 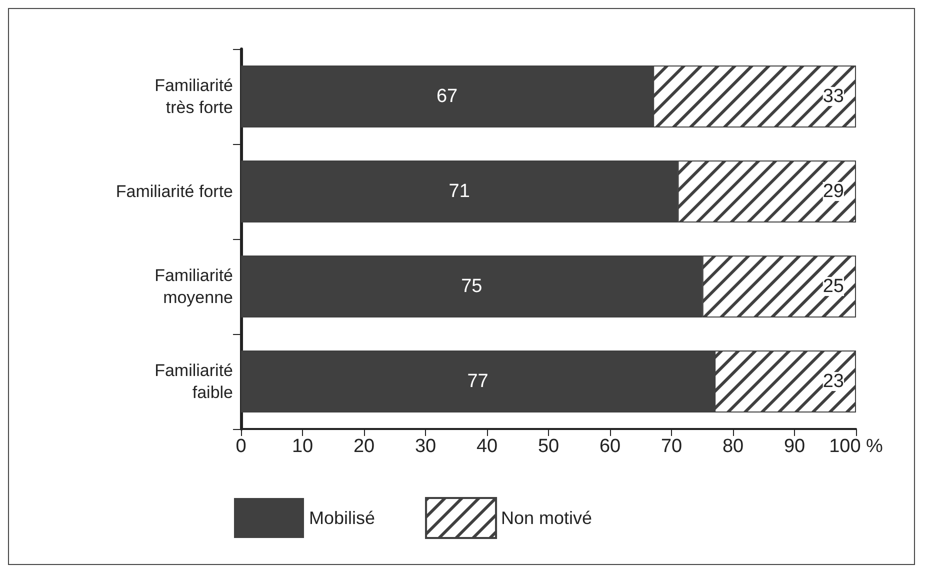 What do you see at coordinates (671, 446) in the screenshot?
I see `x-tick-label: 70` at bounding box center [671, 446].